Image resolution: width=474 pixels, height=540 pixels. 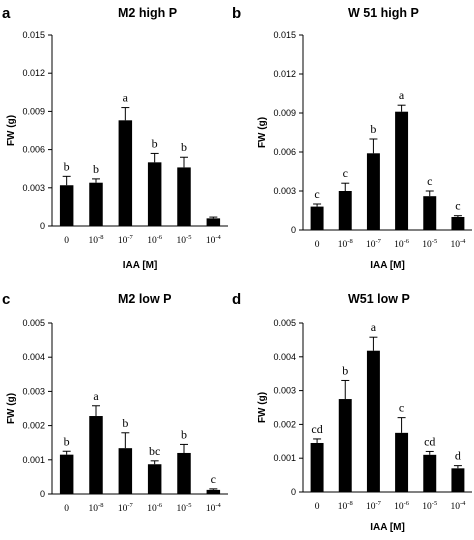 What do you see at coordinates (147, 13) in the screenshot?
I see `panel-title: M2 high P` at bounding box center [147, 13].